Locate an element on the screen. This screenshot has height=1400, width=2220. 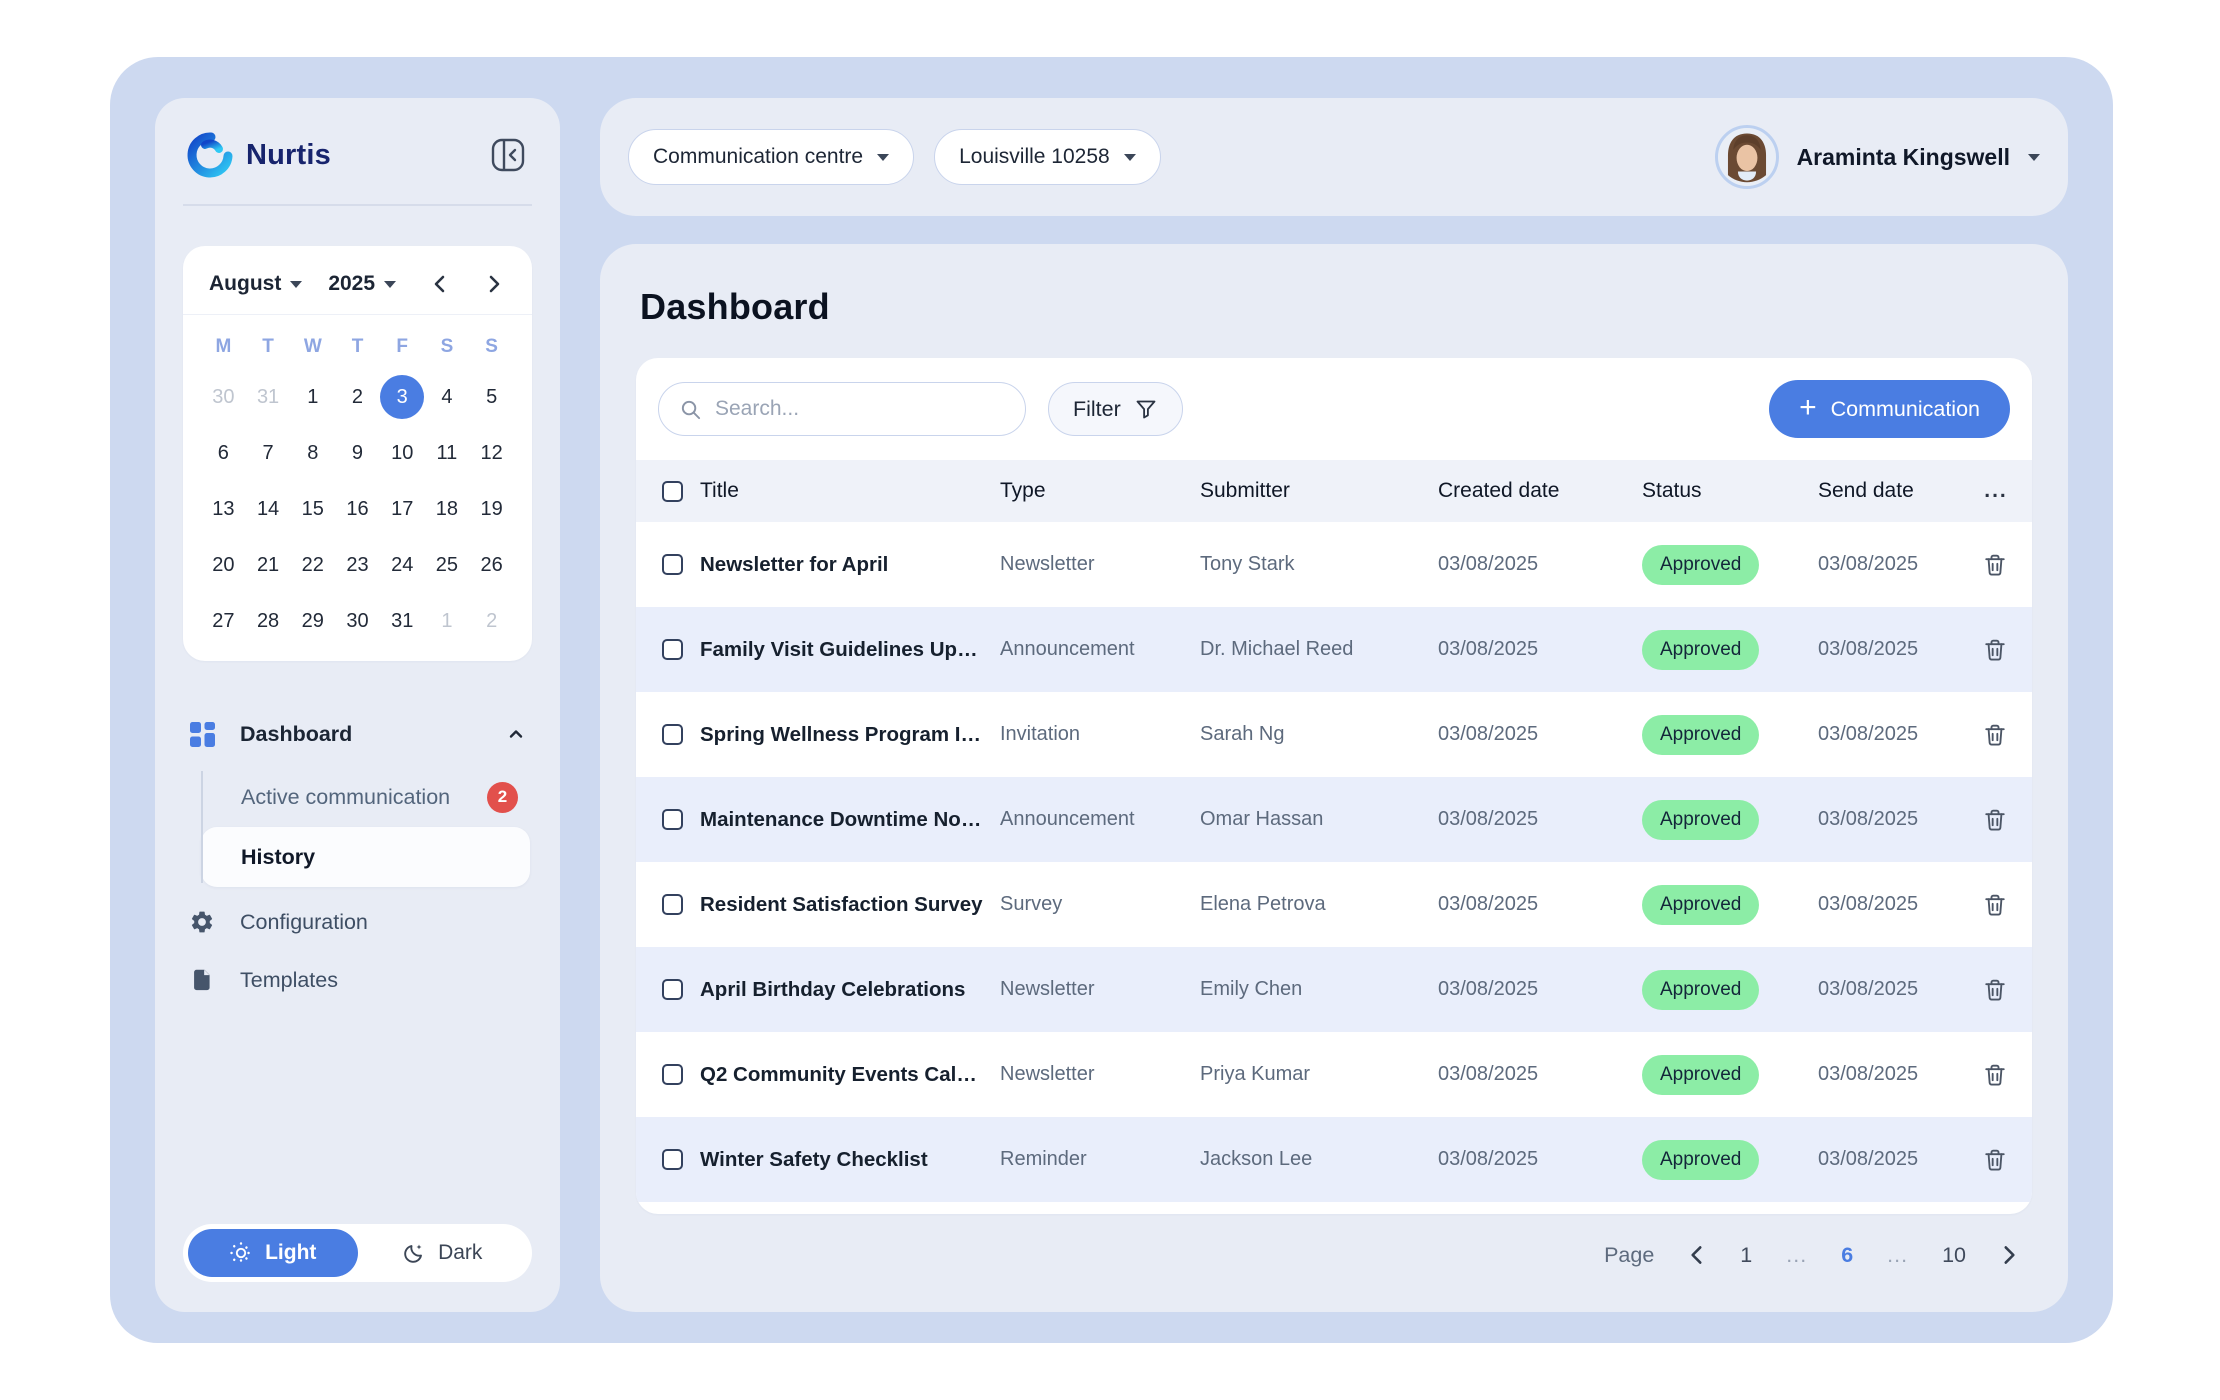
page-next-button is located at coordinates (2009, 1255).